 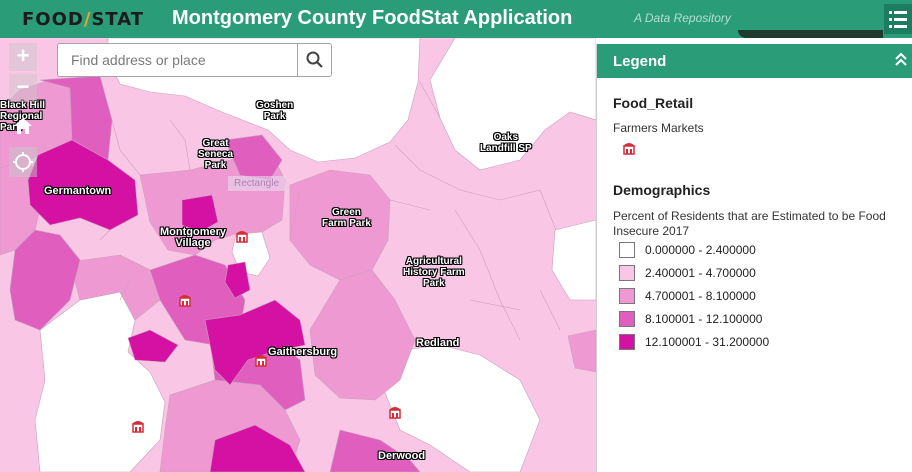 I want to click on place-label-line: Green, so click(x=346, y=212).